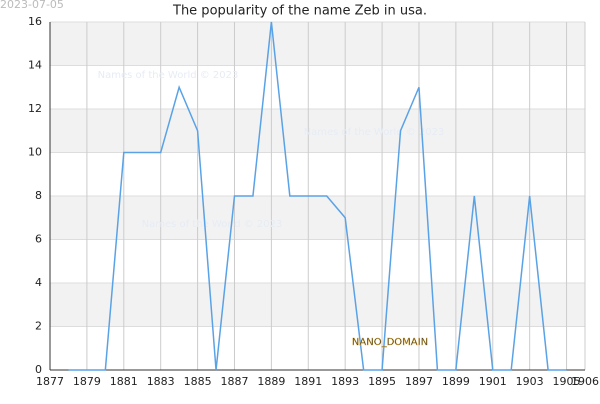  I want to click on x-tick-label: 1901, so click(493, 381).